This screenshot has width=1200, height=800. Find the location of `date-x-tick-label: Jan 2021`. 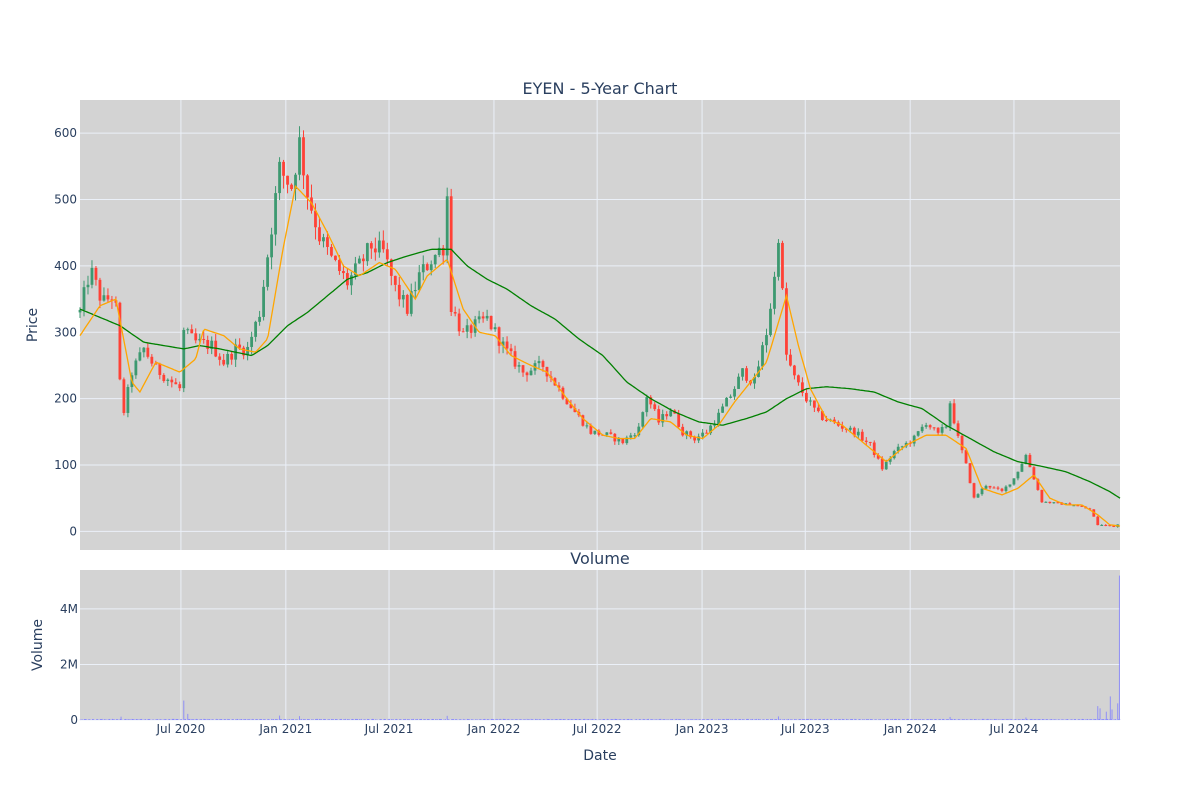

date-x-tick-label: Jan 2021 is located at coordinates (285, 729).